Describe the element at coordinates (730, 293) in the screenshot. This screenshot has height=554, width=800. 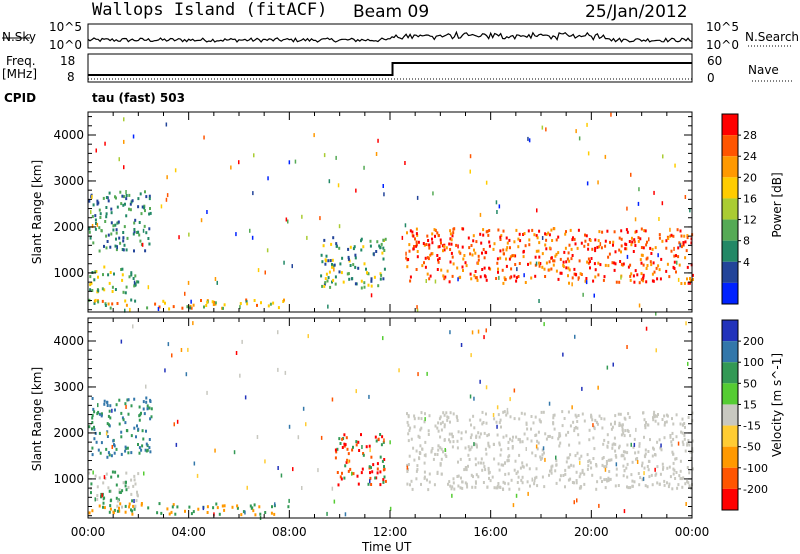
I see `power-colorbar-segment` at that location.